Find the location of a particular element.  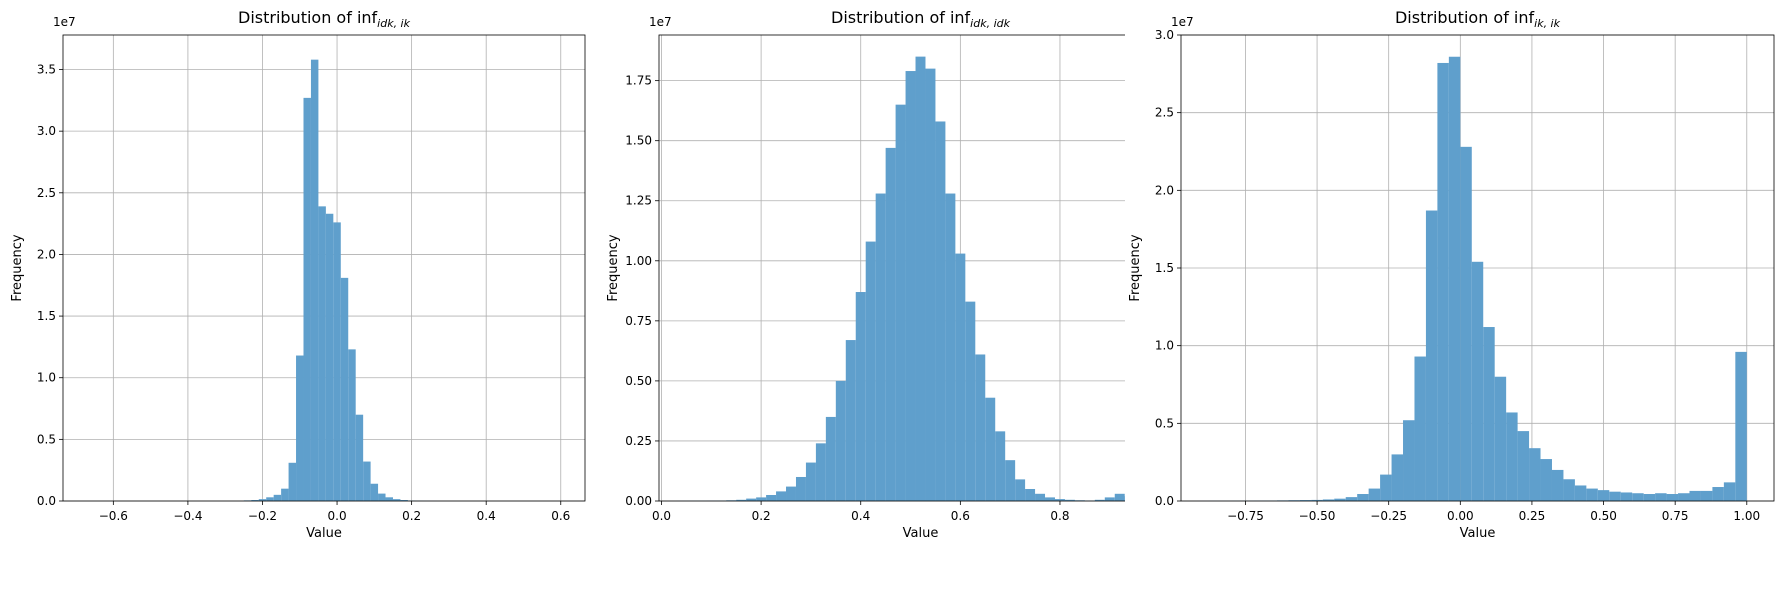

y-axis: 0.0 0.5 1.0 1.5 2.0 2.5 3.0 is located at coordinates (1168, 268).